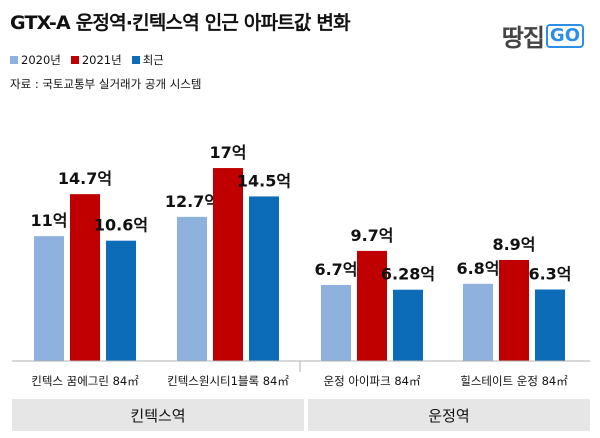 This screenshot has width=600, height=438. Describe the element at coordinates (264, 180) in the screenshot. I see `data-label-recent-1: 14.5억` at that location.